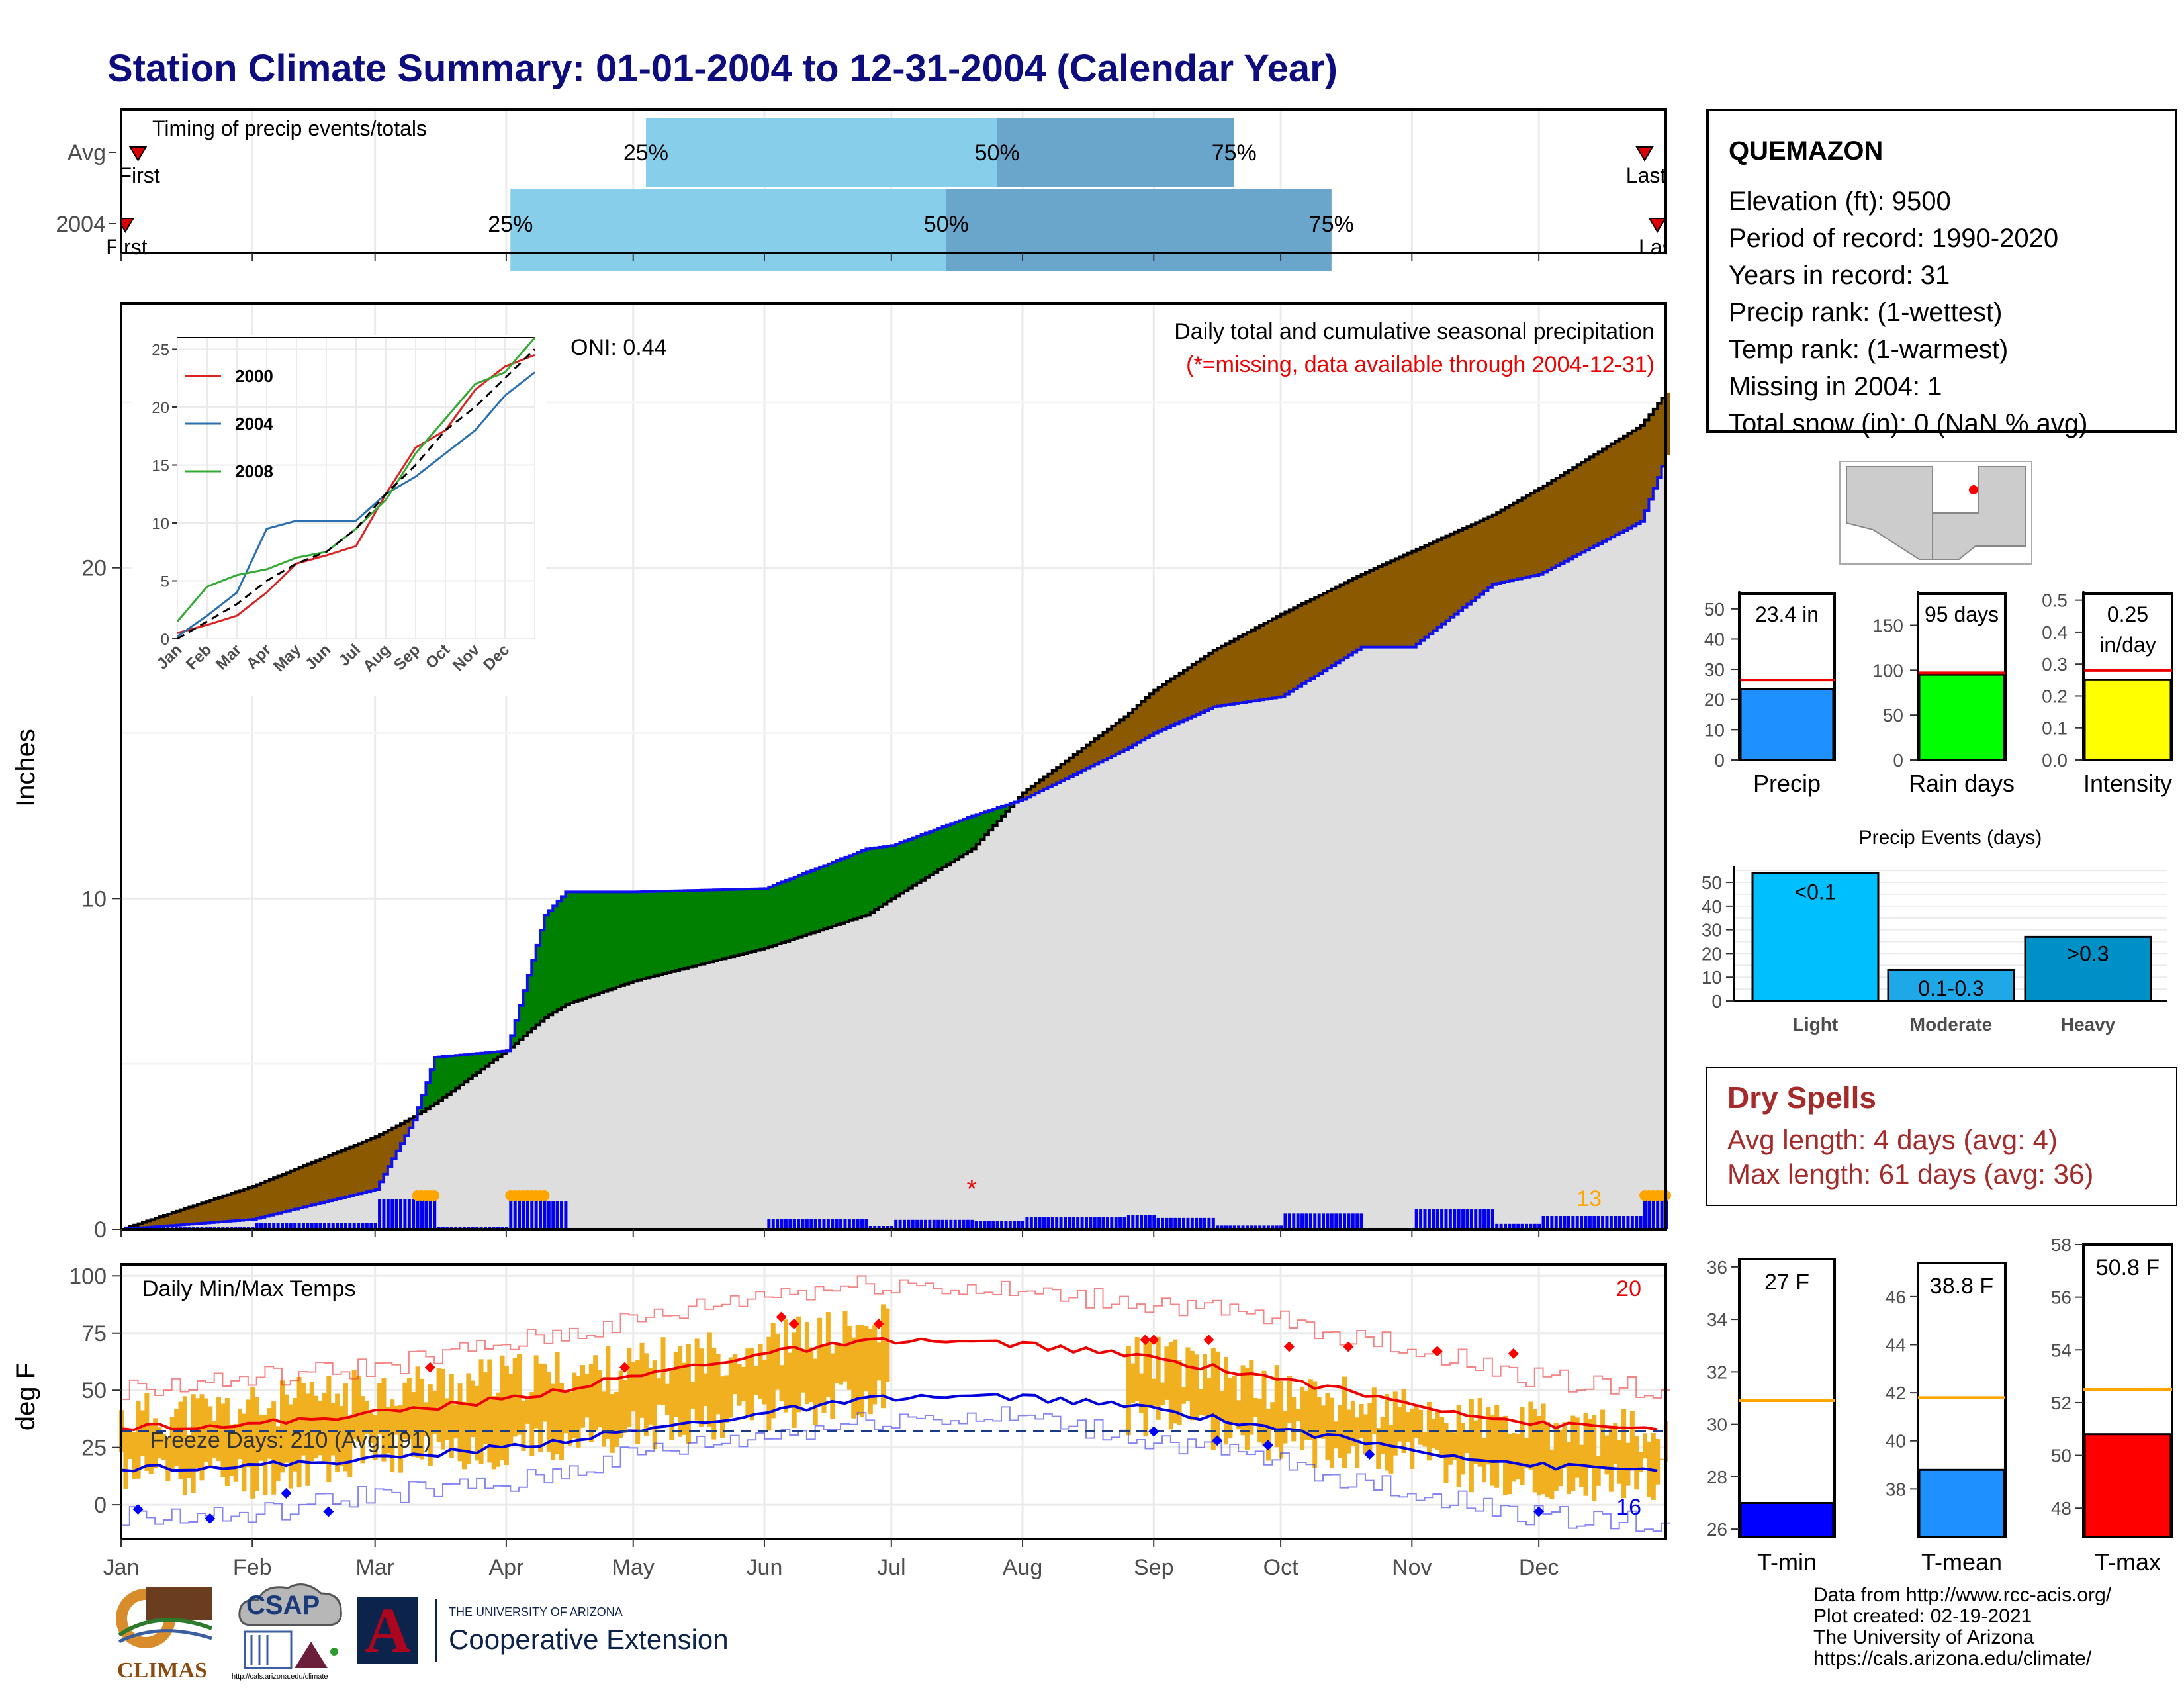 Image resolution: width=2184 pixels, height=1688 pixels. Describe the element at coordinates (1023, 1567) in the screenshot. I see `temps-month-label: Aug` at that location.